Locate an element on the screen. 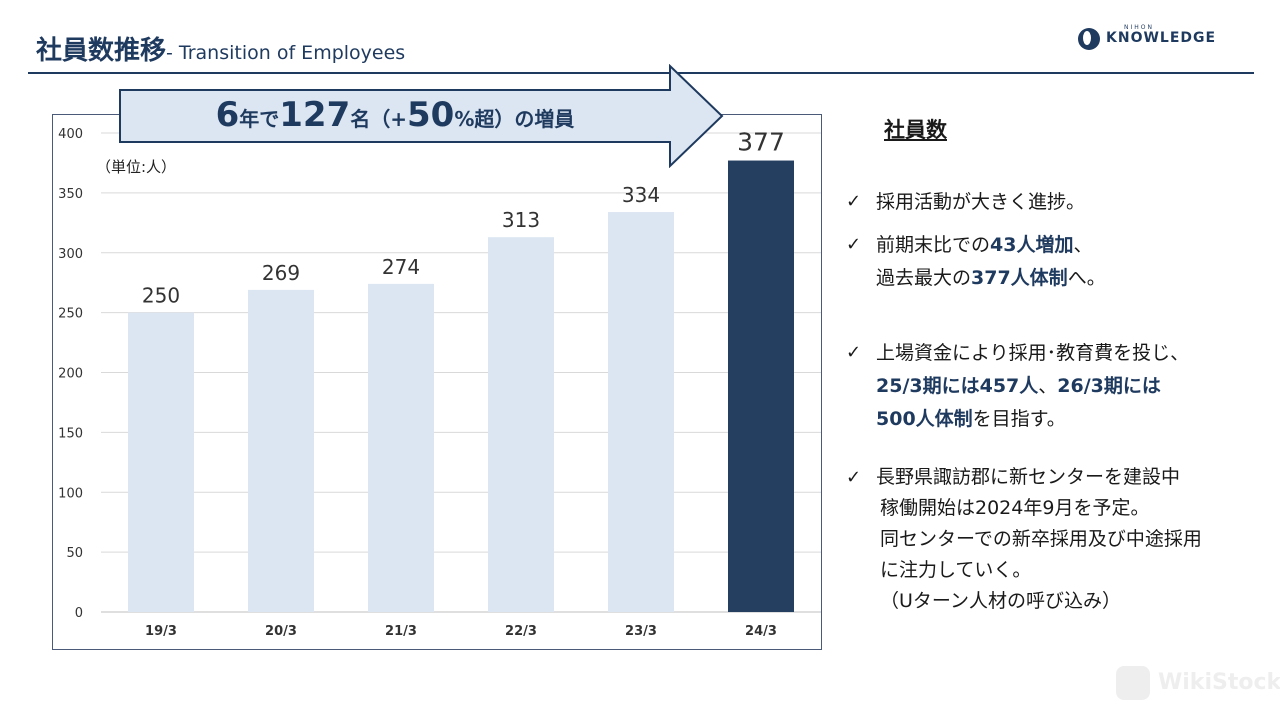  bullet-4-line-3: 同センターでの新卒採用及び中途採用 is located at coordinates (1041, 539).